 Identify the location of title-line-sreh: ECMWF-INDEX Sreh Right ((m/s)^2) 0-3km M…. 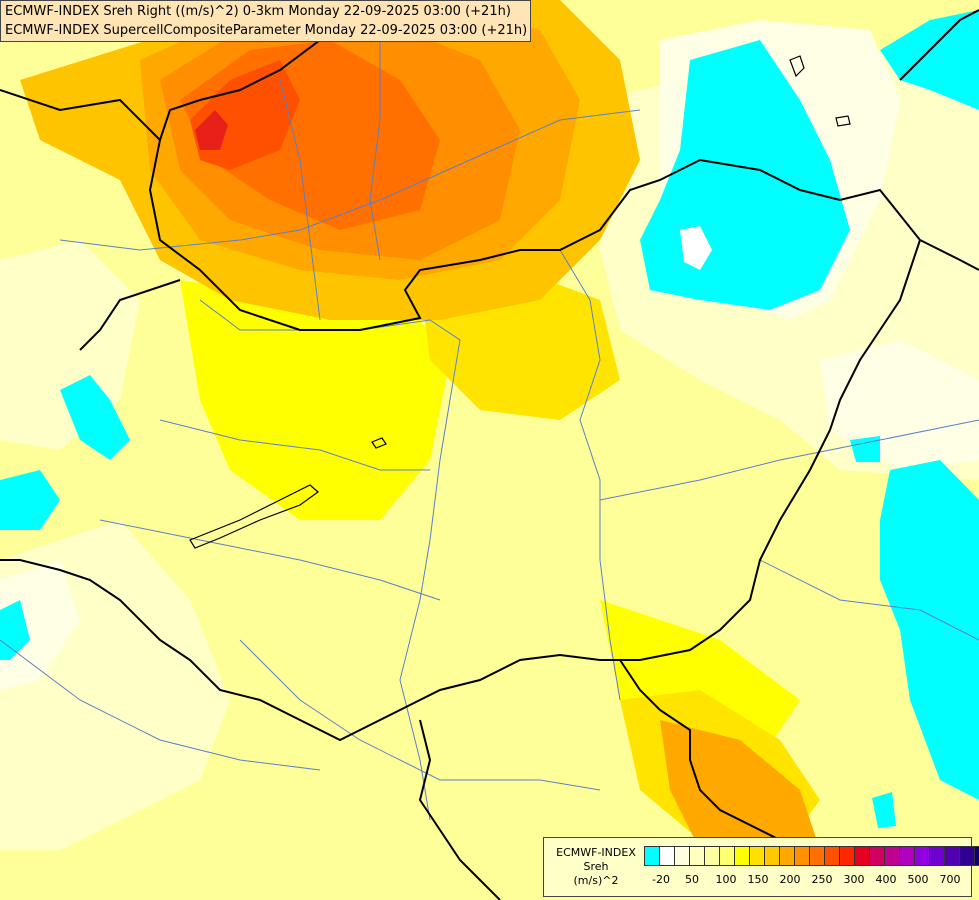
(258, 11).